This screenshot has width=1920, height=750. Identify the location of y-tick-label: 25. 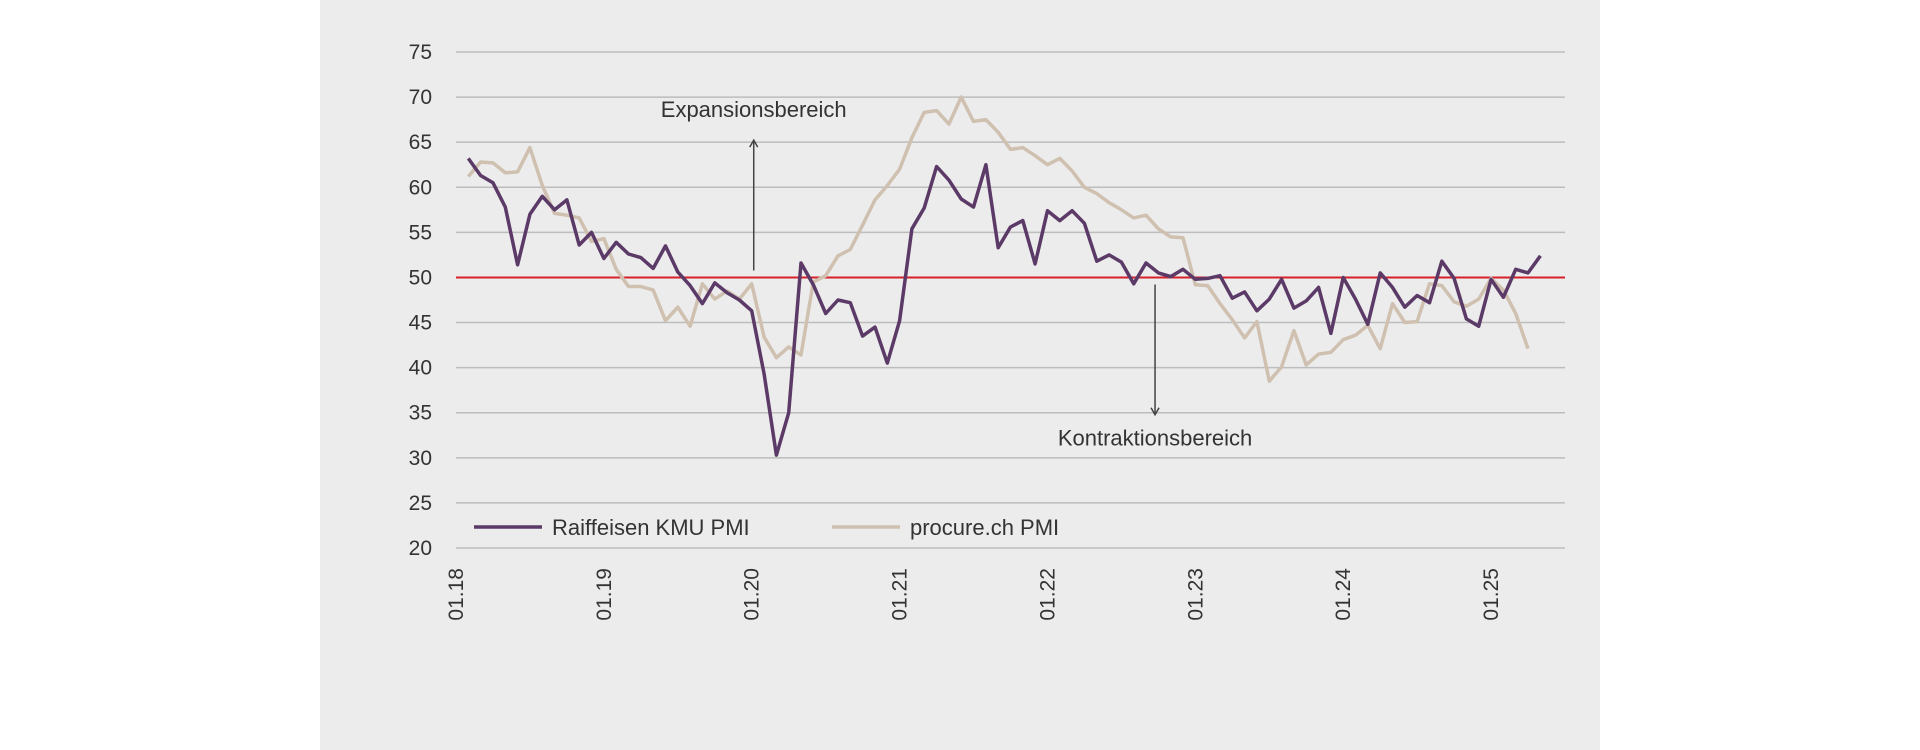
(420, 503).